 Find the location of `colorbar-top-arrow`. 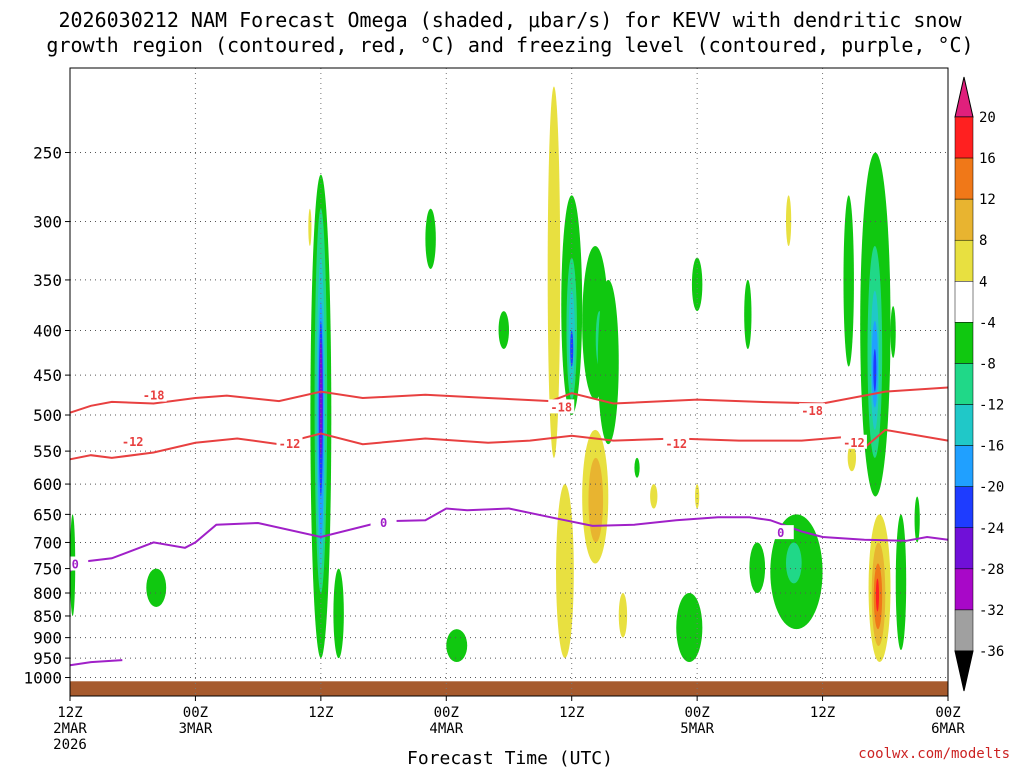

colorbar-top-arrow is located at coordinates (964, 97).